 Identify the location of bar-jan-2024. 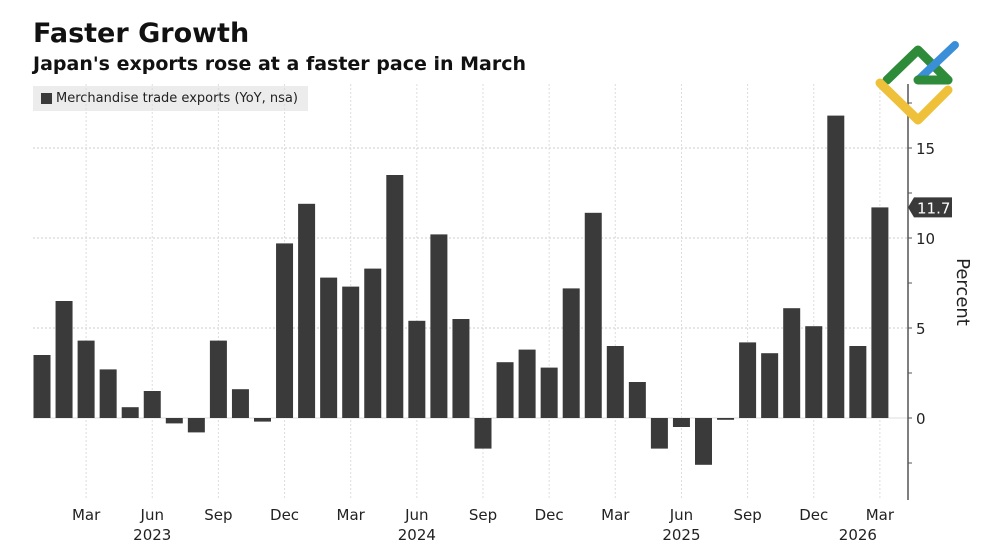
(307, 310).